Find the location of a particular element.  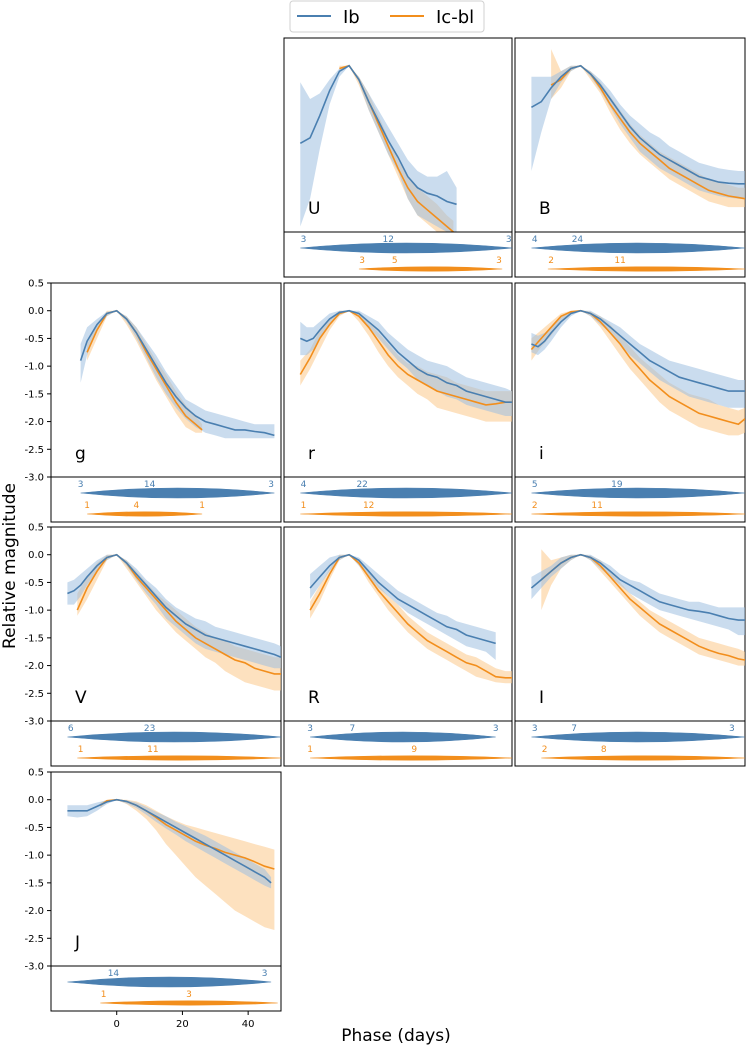

band-label: J is located at coordinates (77, 943).